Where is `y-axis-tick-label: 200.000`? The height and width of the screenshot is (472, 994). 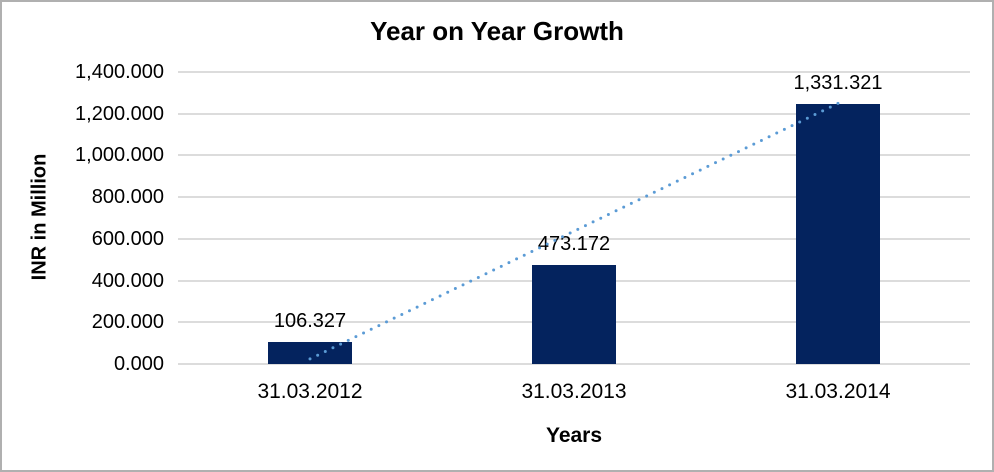 y-axis-tick-label: 200.000 is located at coordinates (127, 322).